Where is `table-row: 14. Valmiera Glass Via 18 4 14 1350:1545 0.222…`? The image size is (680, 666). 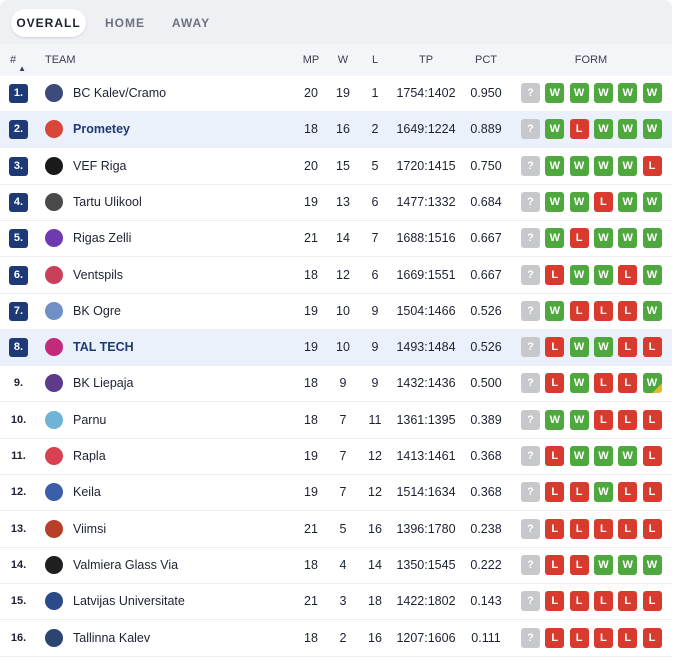 table-row: 14. Valmiera Glass Via 18 4 14 1350:1545 0.222… is located at coordinates (336, 566).